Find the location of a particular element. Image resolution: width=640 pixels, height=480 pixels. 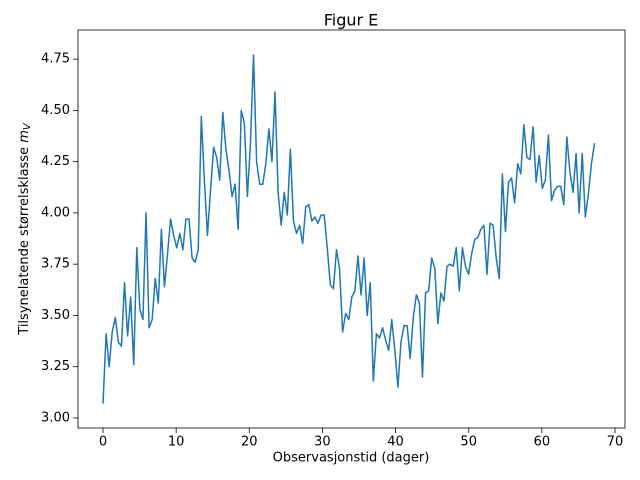

chart-title: Figur E is located at coordinates (351, 20).